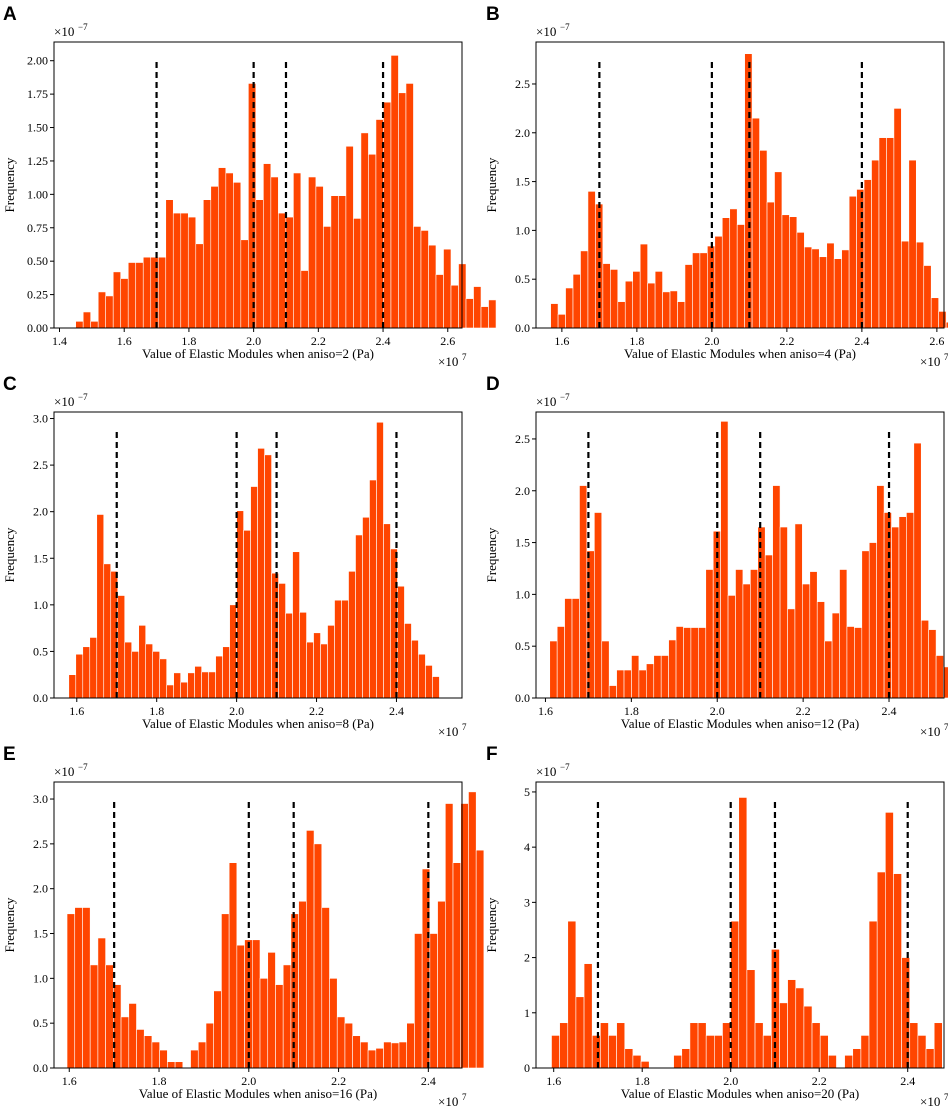 This screenshot has height=1106, width=948. Describe the element at coordinates (37, 228) in the screenshot. I see `y-tick-label: 0.75` at that location.